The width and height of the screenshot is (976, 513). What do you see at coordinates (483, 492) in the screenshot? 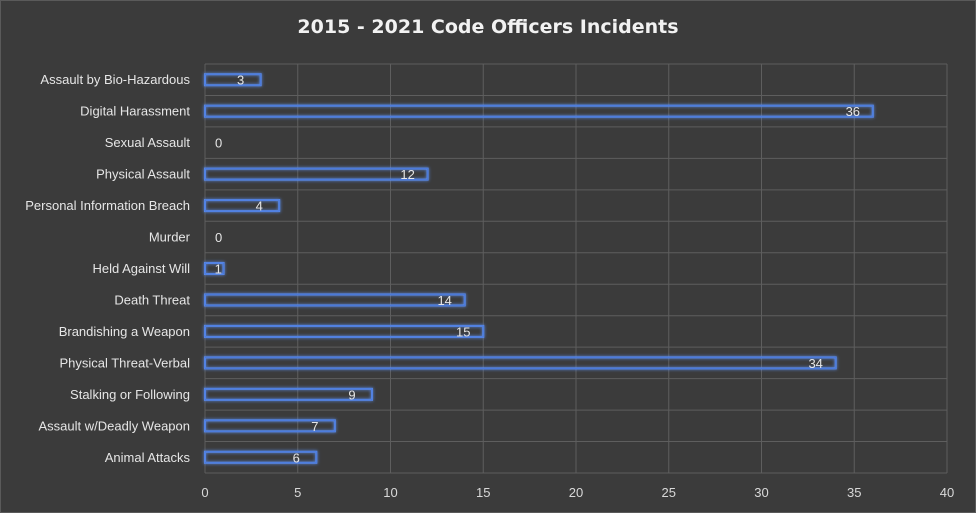
I see `x-tick-label: 15` at bounding box center [483, 492].